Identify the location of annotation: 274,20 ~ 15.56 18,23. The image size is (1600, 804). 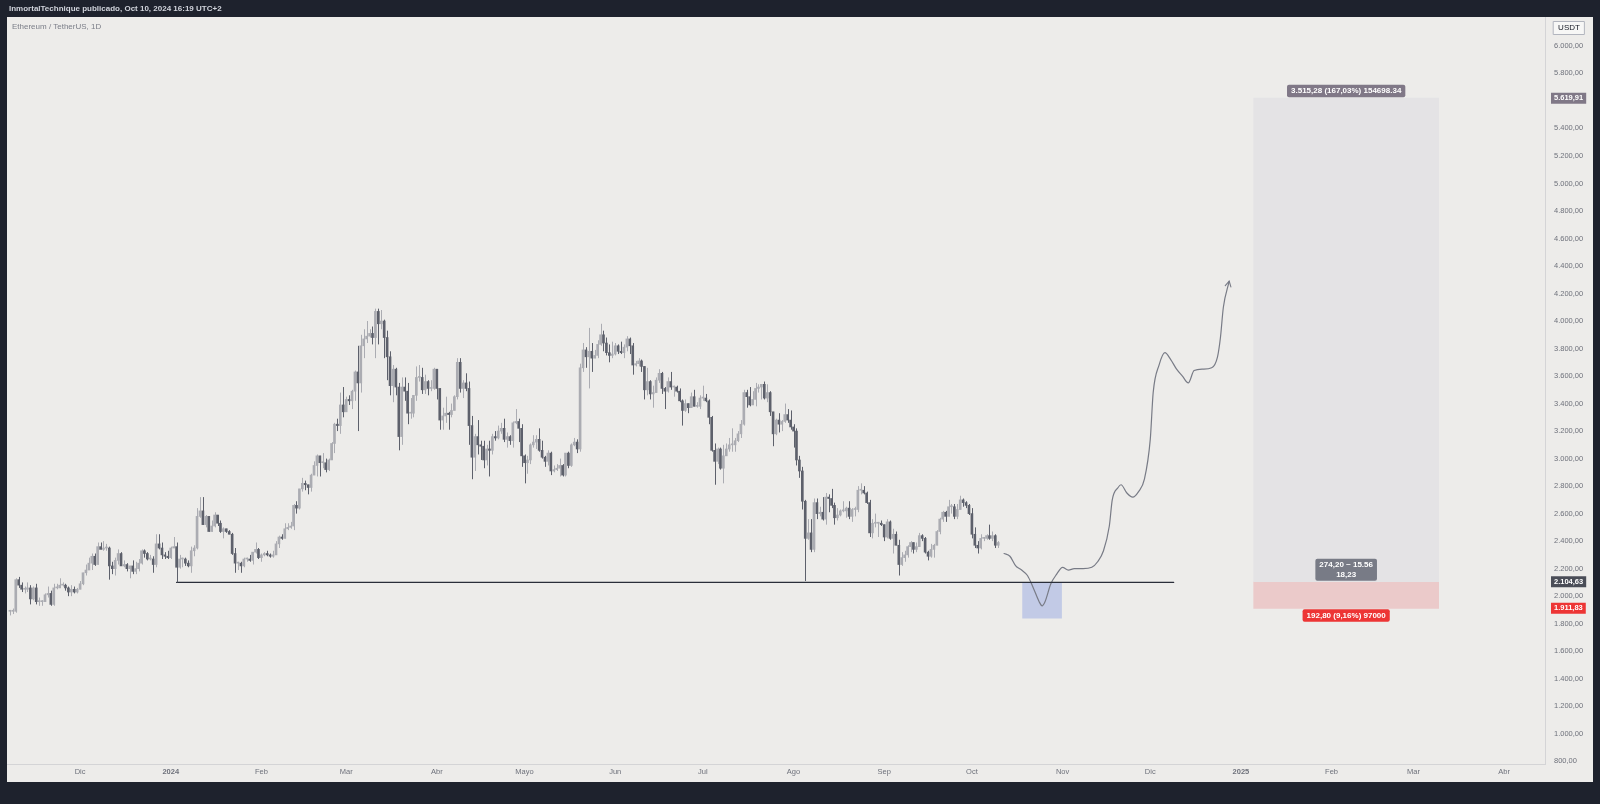
(1346, 569).